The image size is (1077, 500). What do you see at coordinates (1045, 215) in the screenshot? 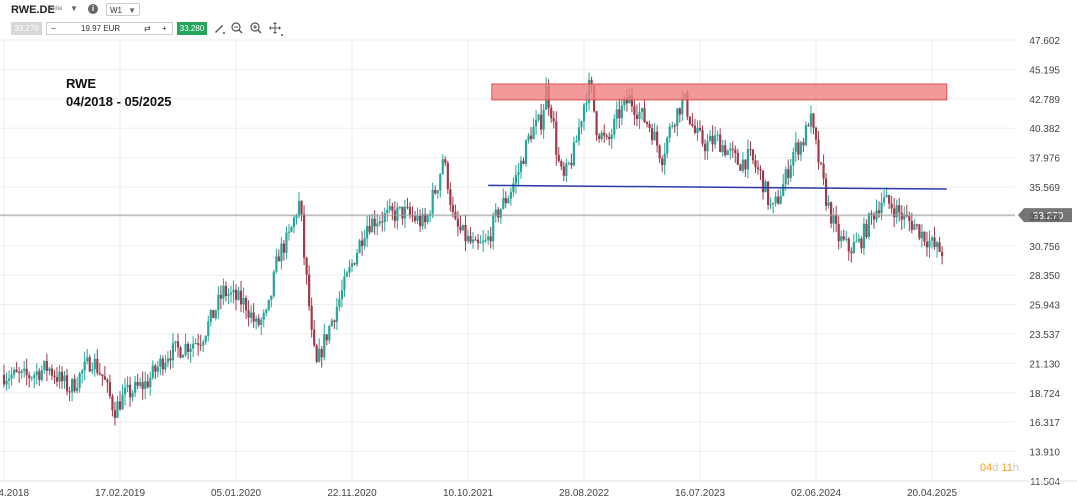
I see `current-price-tag` at bounding box center [1045, 215].